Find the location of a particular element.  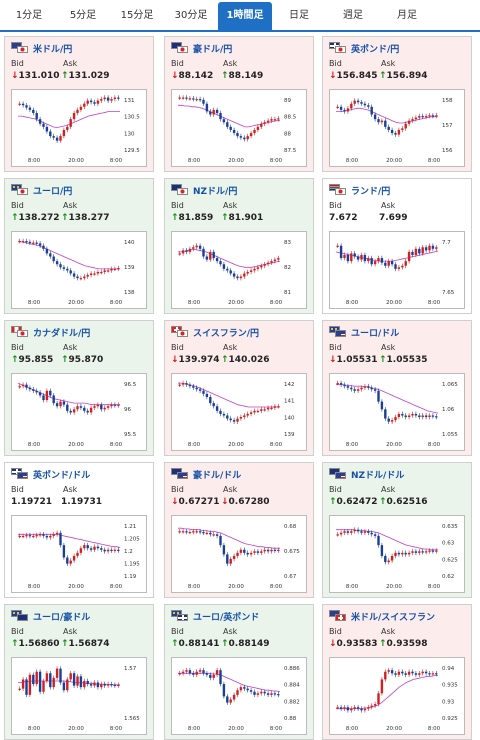

card-title: 豪ドル/ドル is located at coordinates (206, 474).